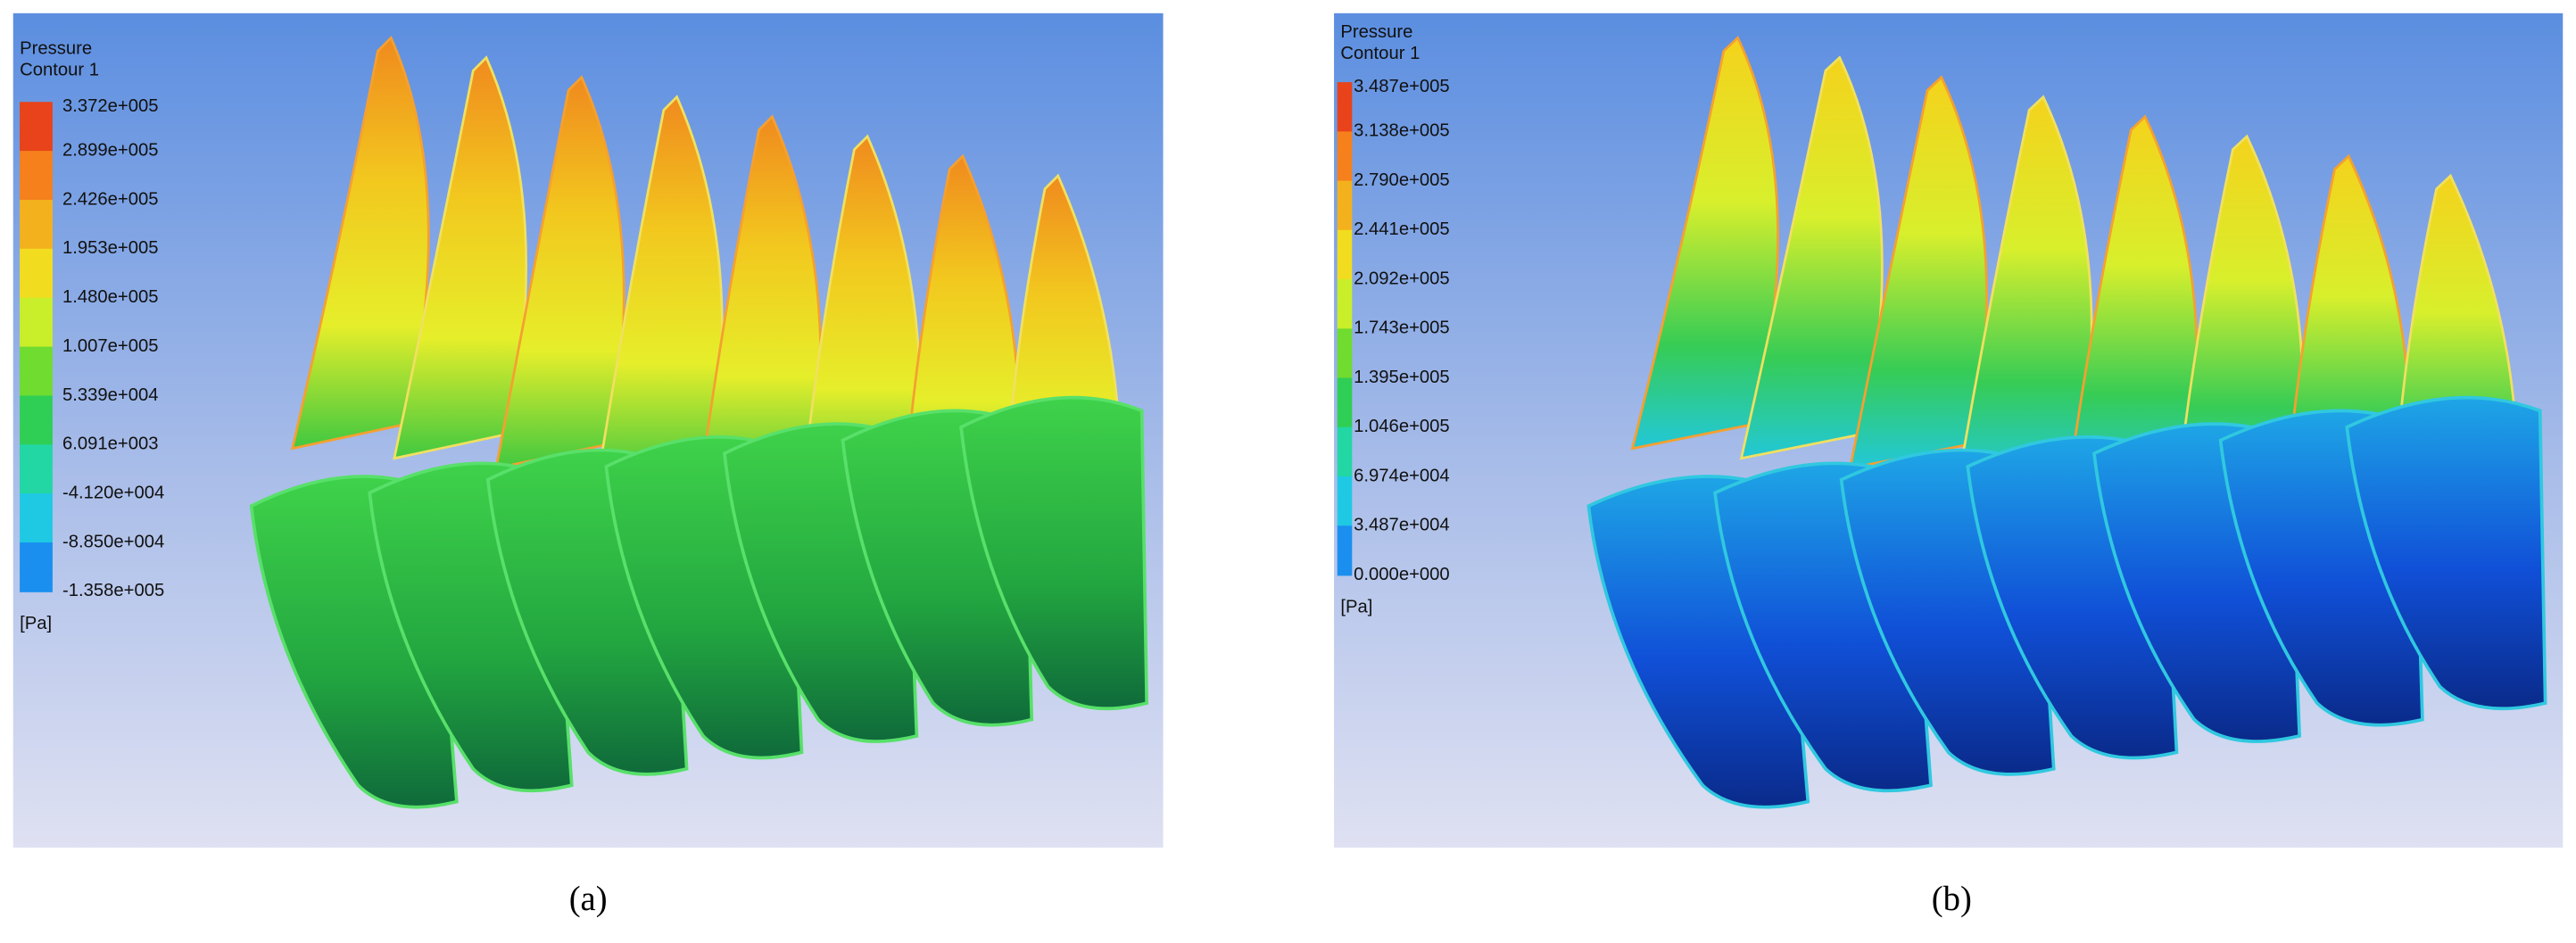 This screenshot has width=2576, height=943. Describe the element at coordinates (110, 199) in the screenshot. I see `legend-value: 2.426e+005` at that location.